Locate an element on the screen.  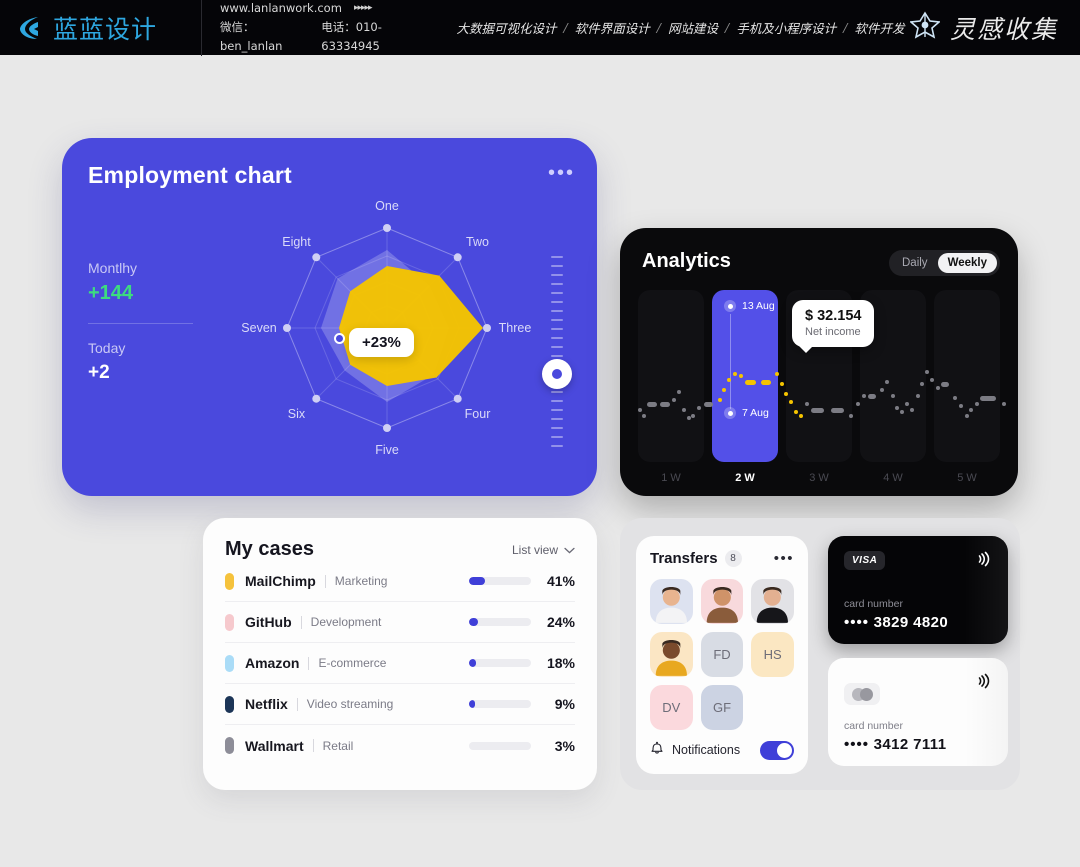
banner-service-item: 软件界面设计 is located at coordinates (612, 28).